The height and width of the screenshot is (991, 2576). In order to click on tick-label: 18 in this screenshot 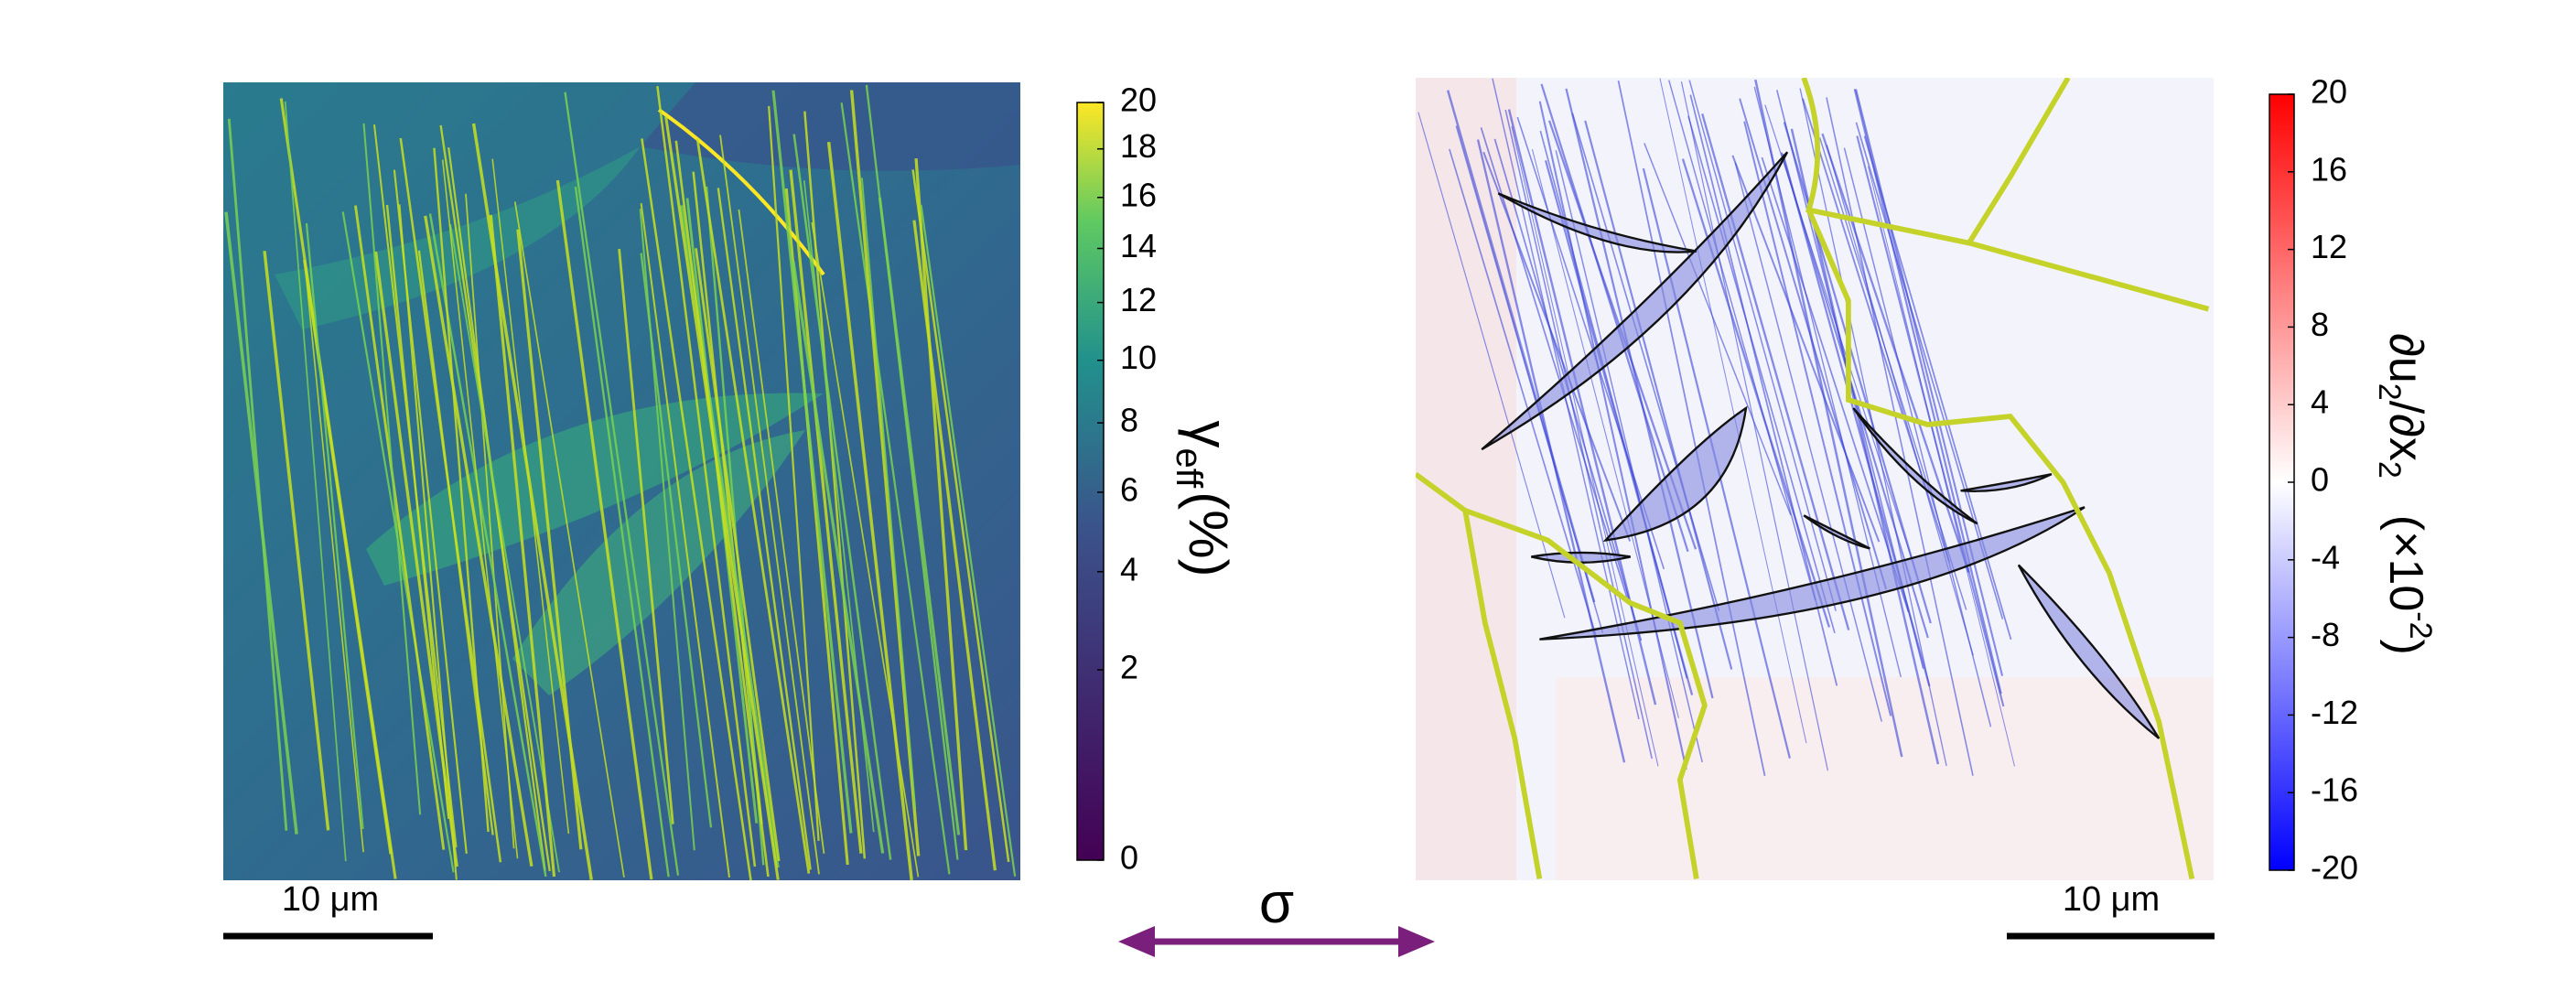, I will do `click(1138, 146)`.